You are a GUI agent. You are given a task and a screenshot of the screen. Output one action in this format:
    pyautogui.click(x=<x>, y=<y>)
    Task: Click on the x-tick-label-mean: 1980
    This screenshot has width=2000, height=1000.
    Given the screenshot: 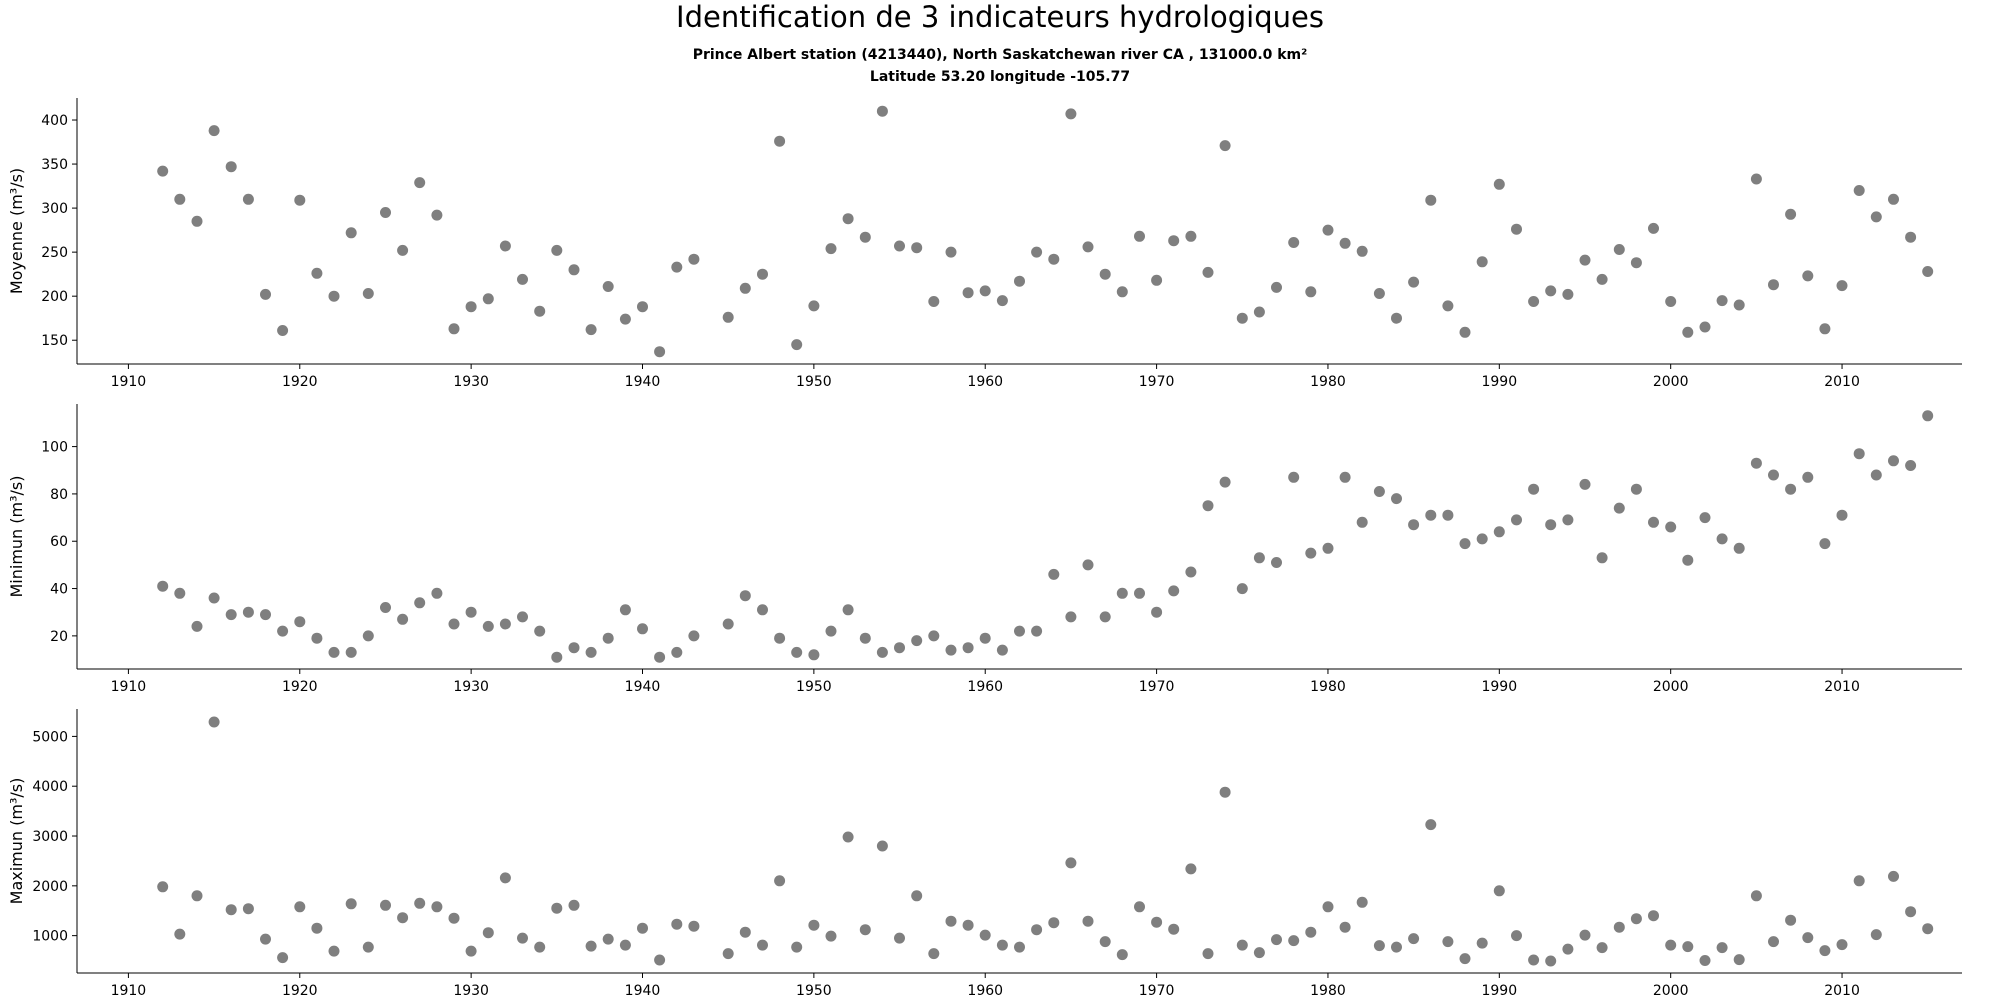 What is the action you would take?
    pyautogui.click(x=1328, y=382)
    